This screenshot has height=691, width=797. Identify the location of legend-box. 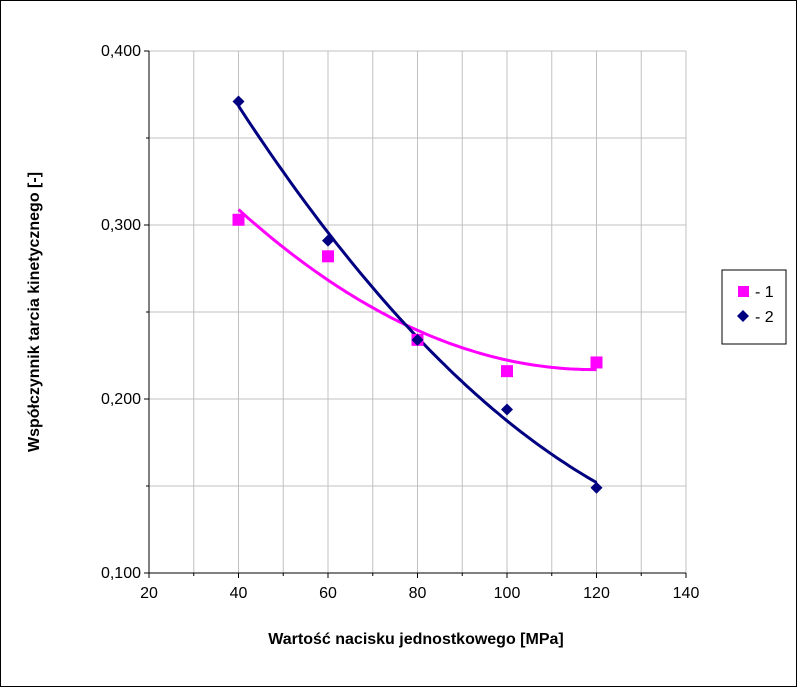
(754, 307).